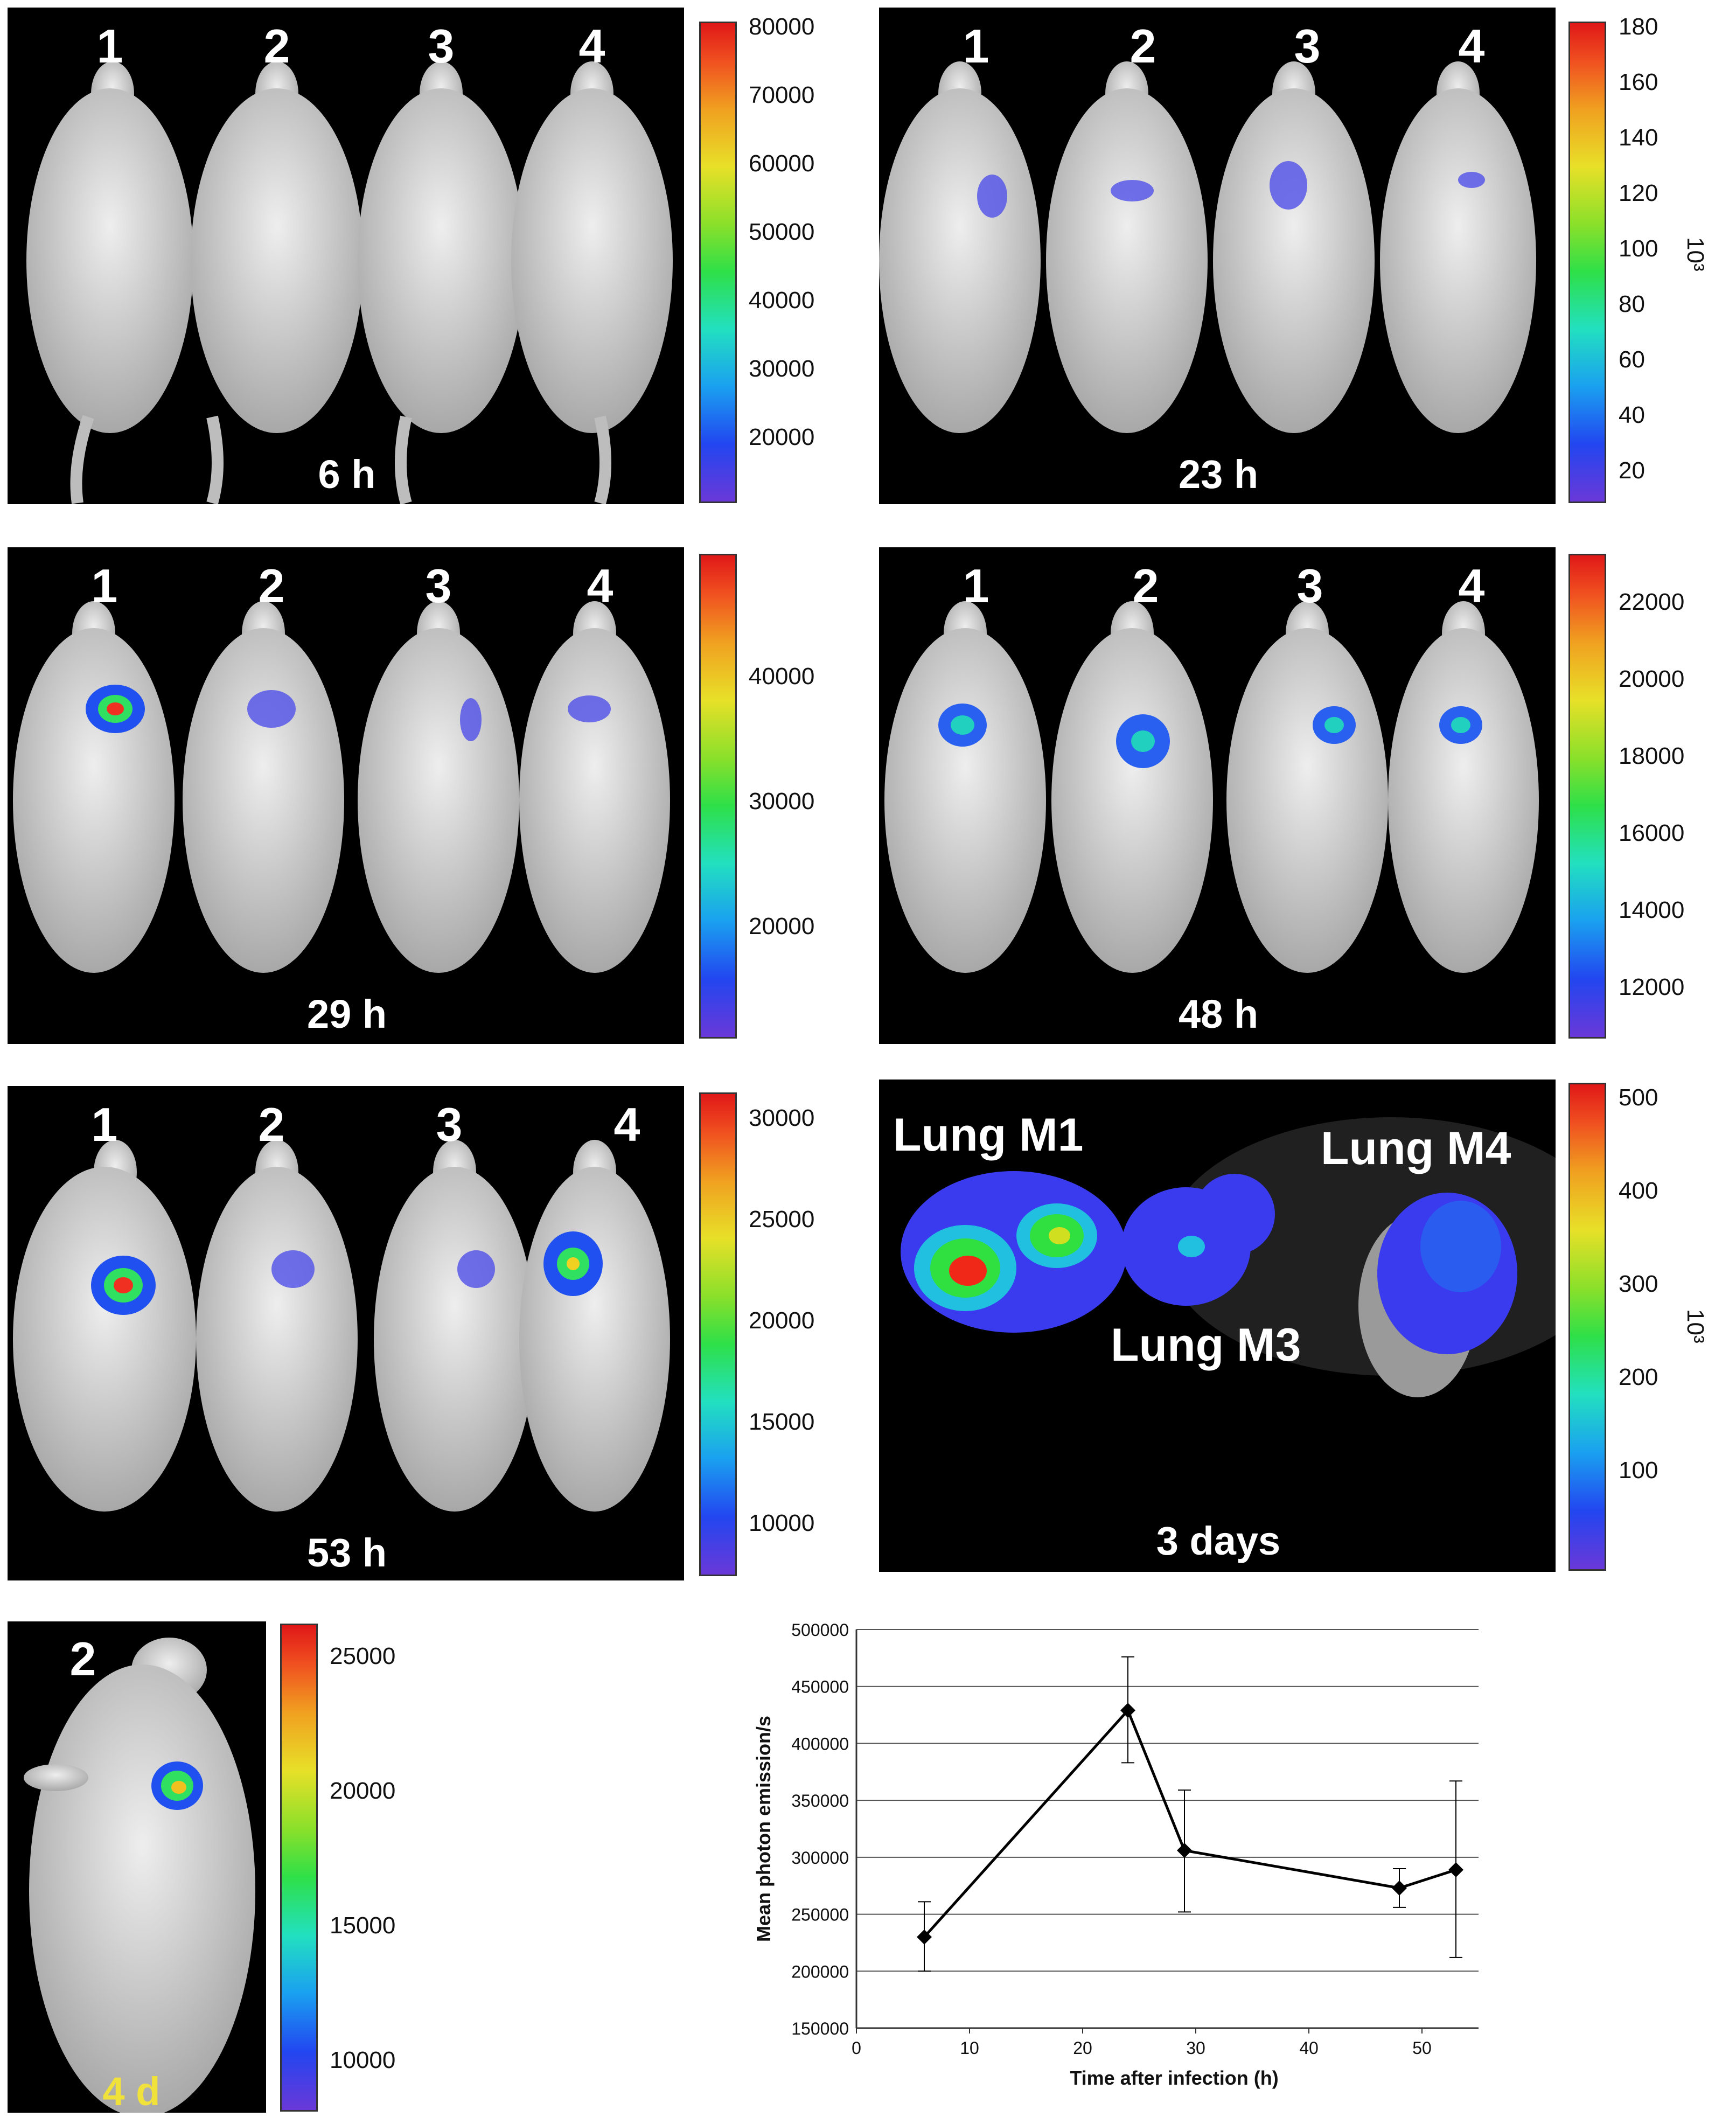 This screenshot has width=1736, height=2117. I want to click on tick: 120, so click(1638, 193).